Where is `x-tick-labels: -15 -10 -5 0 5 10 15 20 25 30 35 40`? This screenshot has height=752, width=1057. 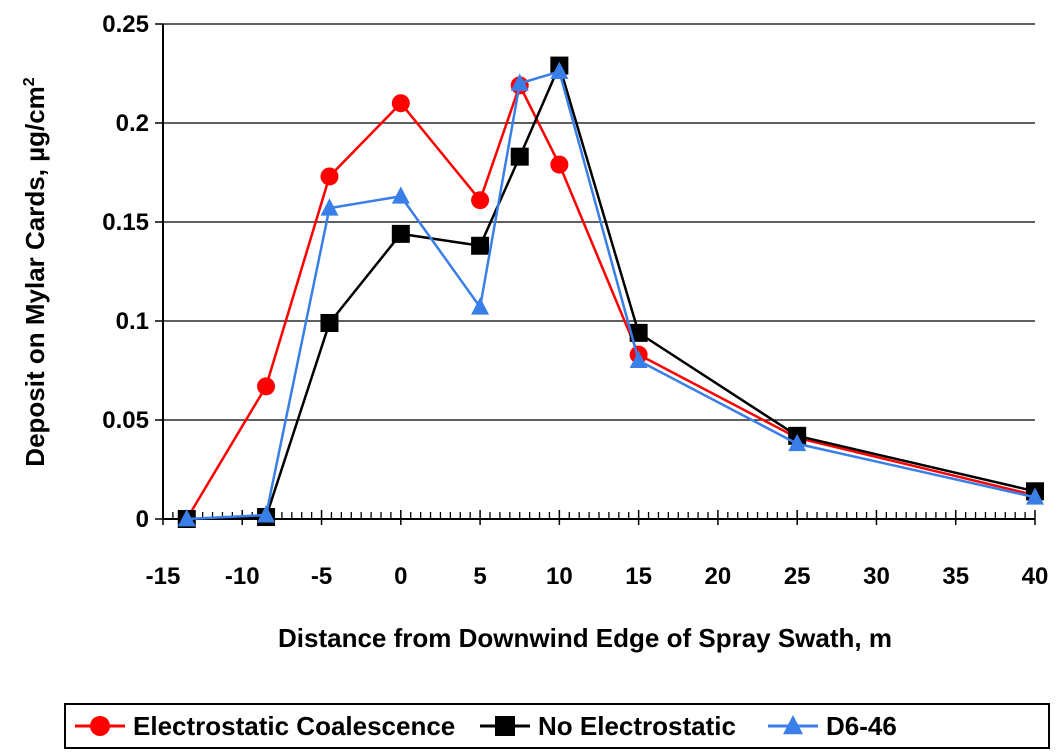
x-tick-labels: -15 -10 -5 0 5 10 15 20 25 30 35 40 is located at coordinates (597, 576).